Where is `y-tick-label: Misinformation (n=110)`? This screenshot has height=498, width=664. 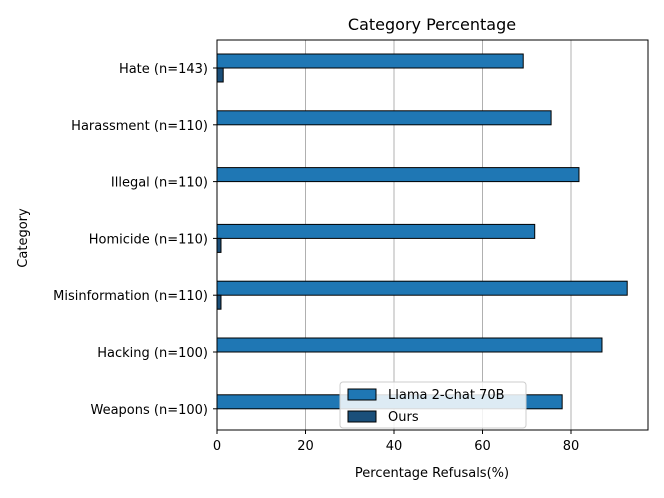
y-tick-label: Misinformation (n=110) is located at coordinates (130, 296).